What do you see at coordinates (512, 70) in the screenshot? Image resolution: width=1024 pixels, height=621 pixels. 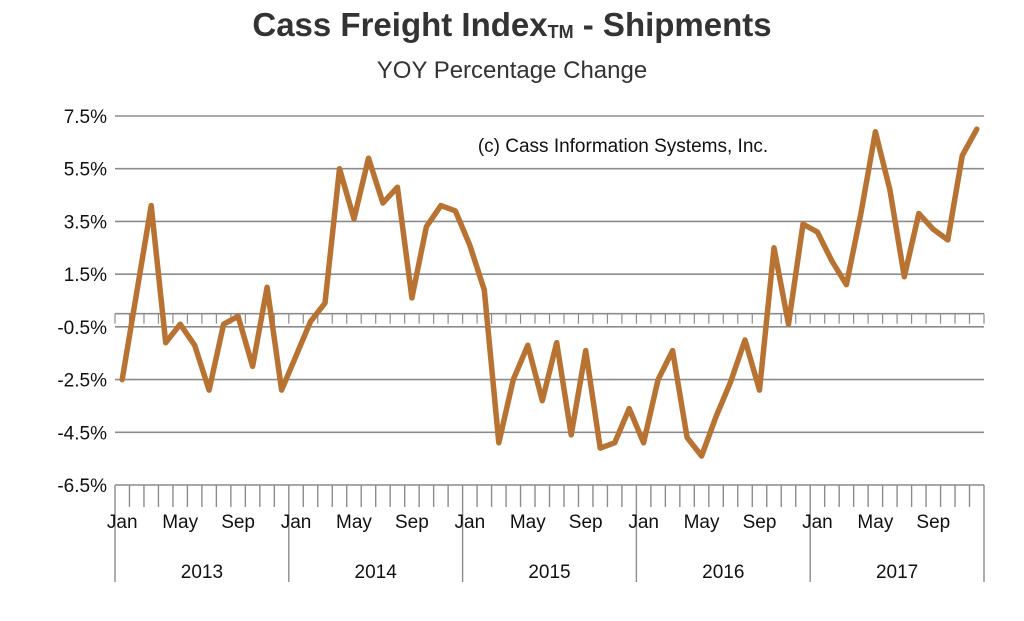 I see `chart-subtitle: YOY Percentage Change` at bounding box center [512, 70].